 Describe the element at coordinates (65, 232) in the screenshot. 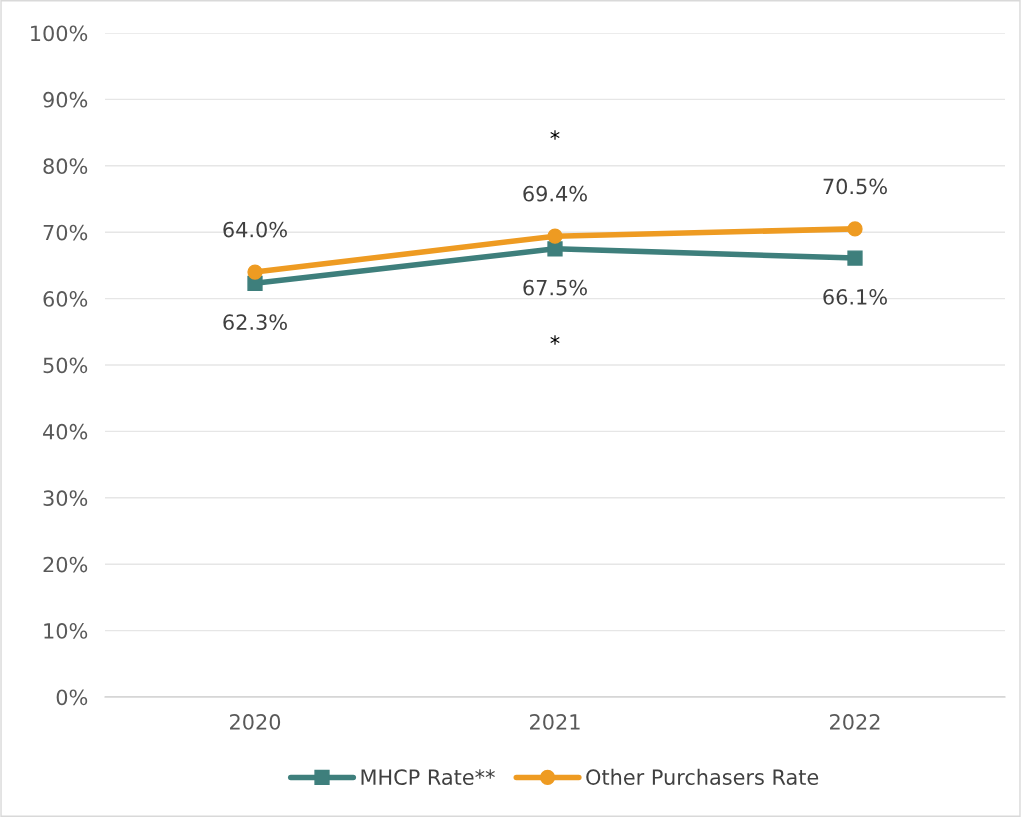

I see `y-tick-label: 70%` at that location.